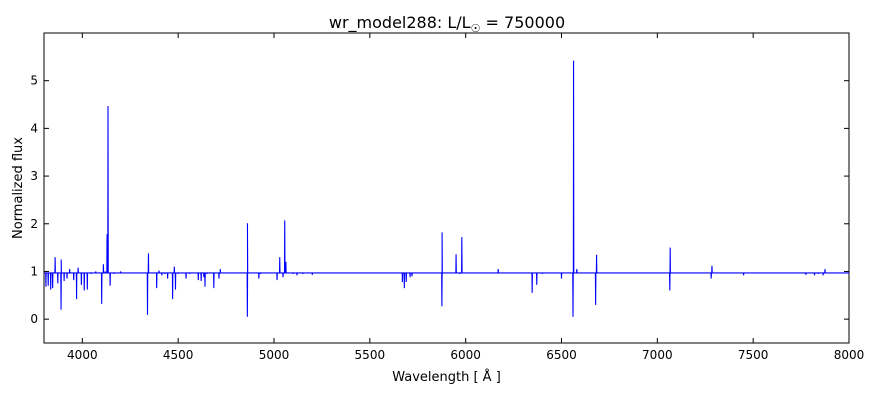  What do you see at coordinates (465, 355) in the screenshot?
I see `x-tick-label: 6000` at bounding box center [465, 355].